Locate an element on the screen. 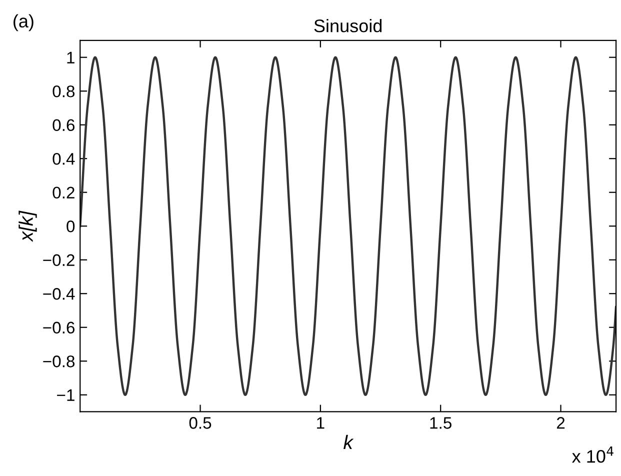 Image resolution: width=621 pixels, height=476 pixels. x-tick-label: 1.5 is located at coordinates (441, 423).